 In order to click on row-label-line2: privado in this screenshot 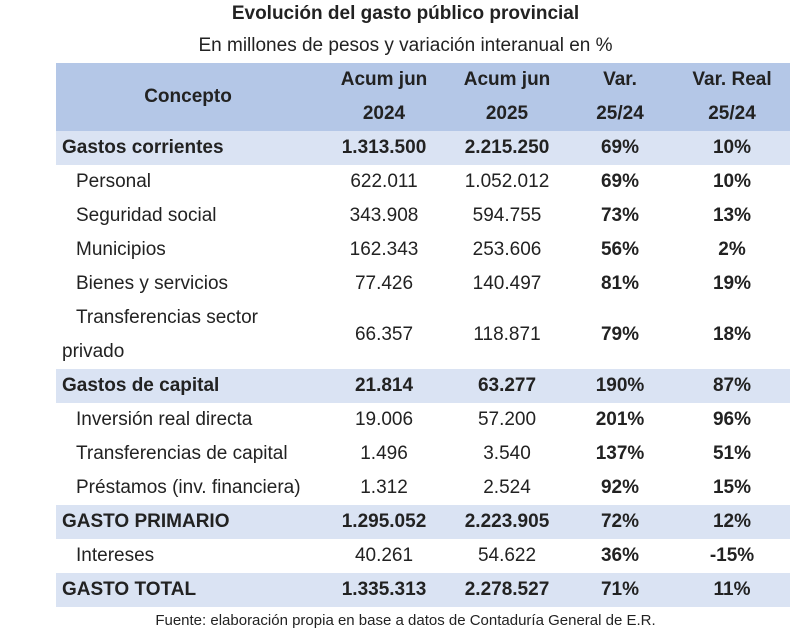, I will do `click(93, 351)`.